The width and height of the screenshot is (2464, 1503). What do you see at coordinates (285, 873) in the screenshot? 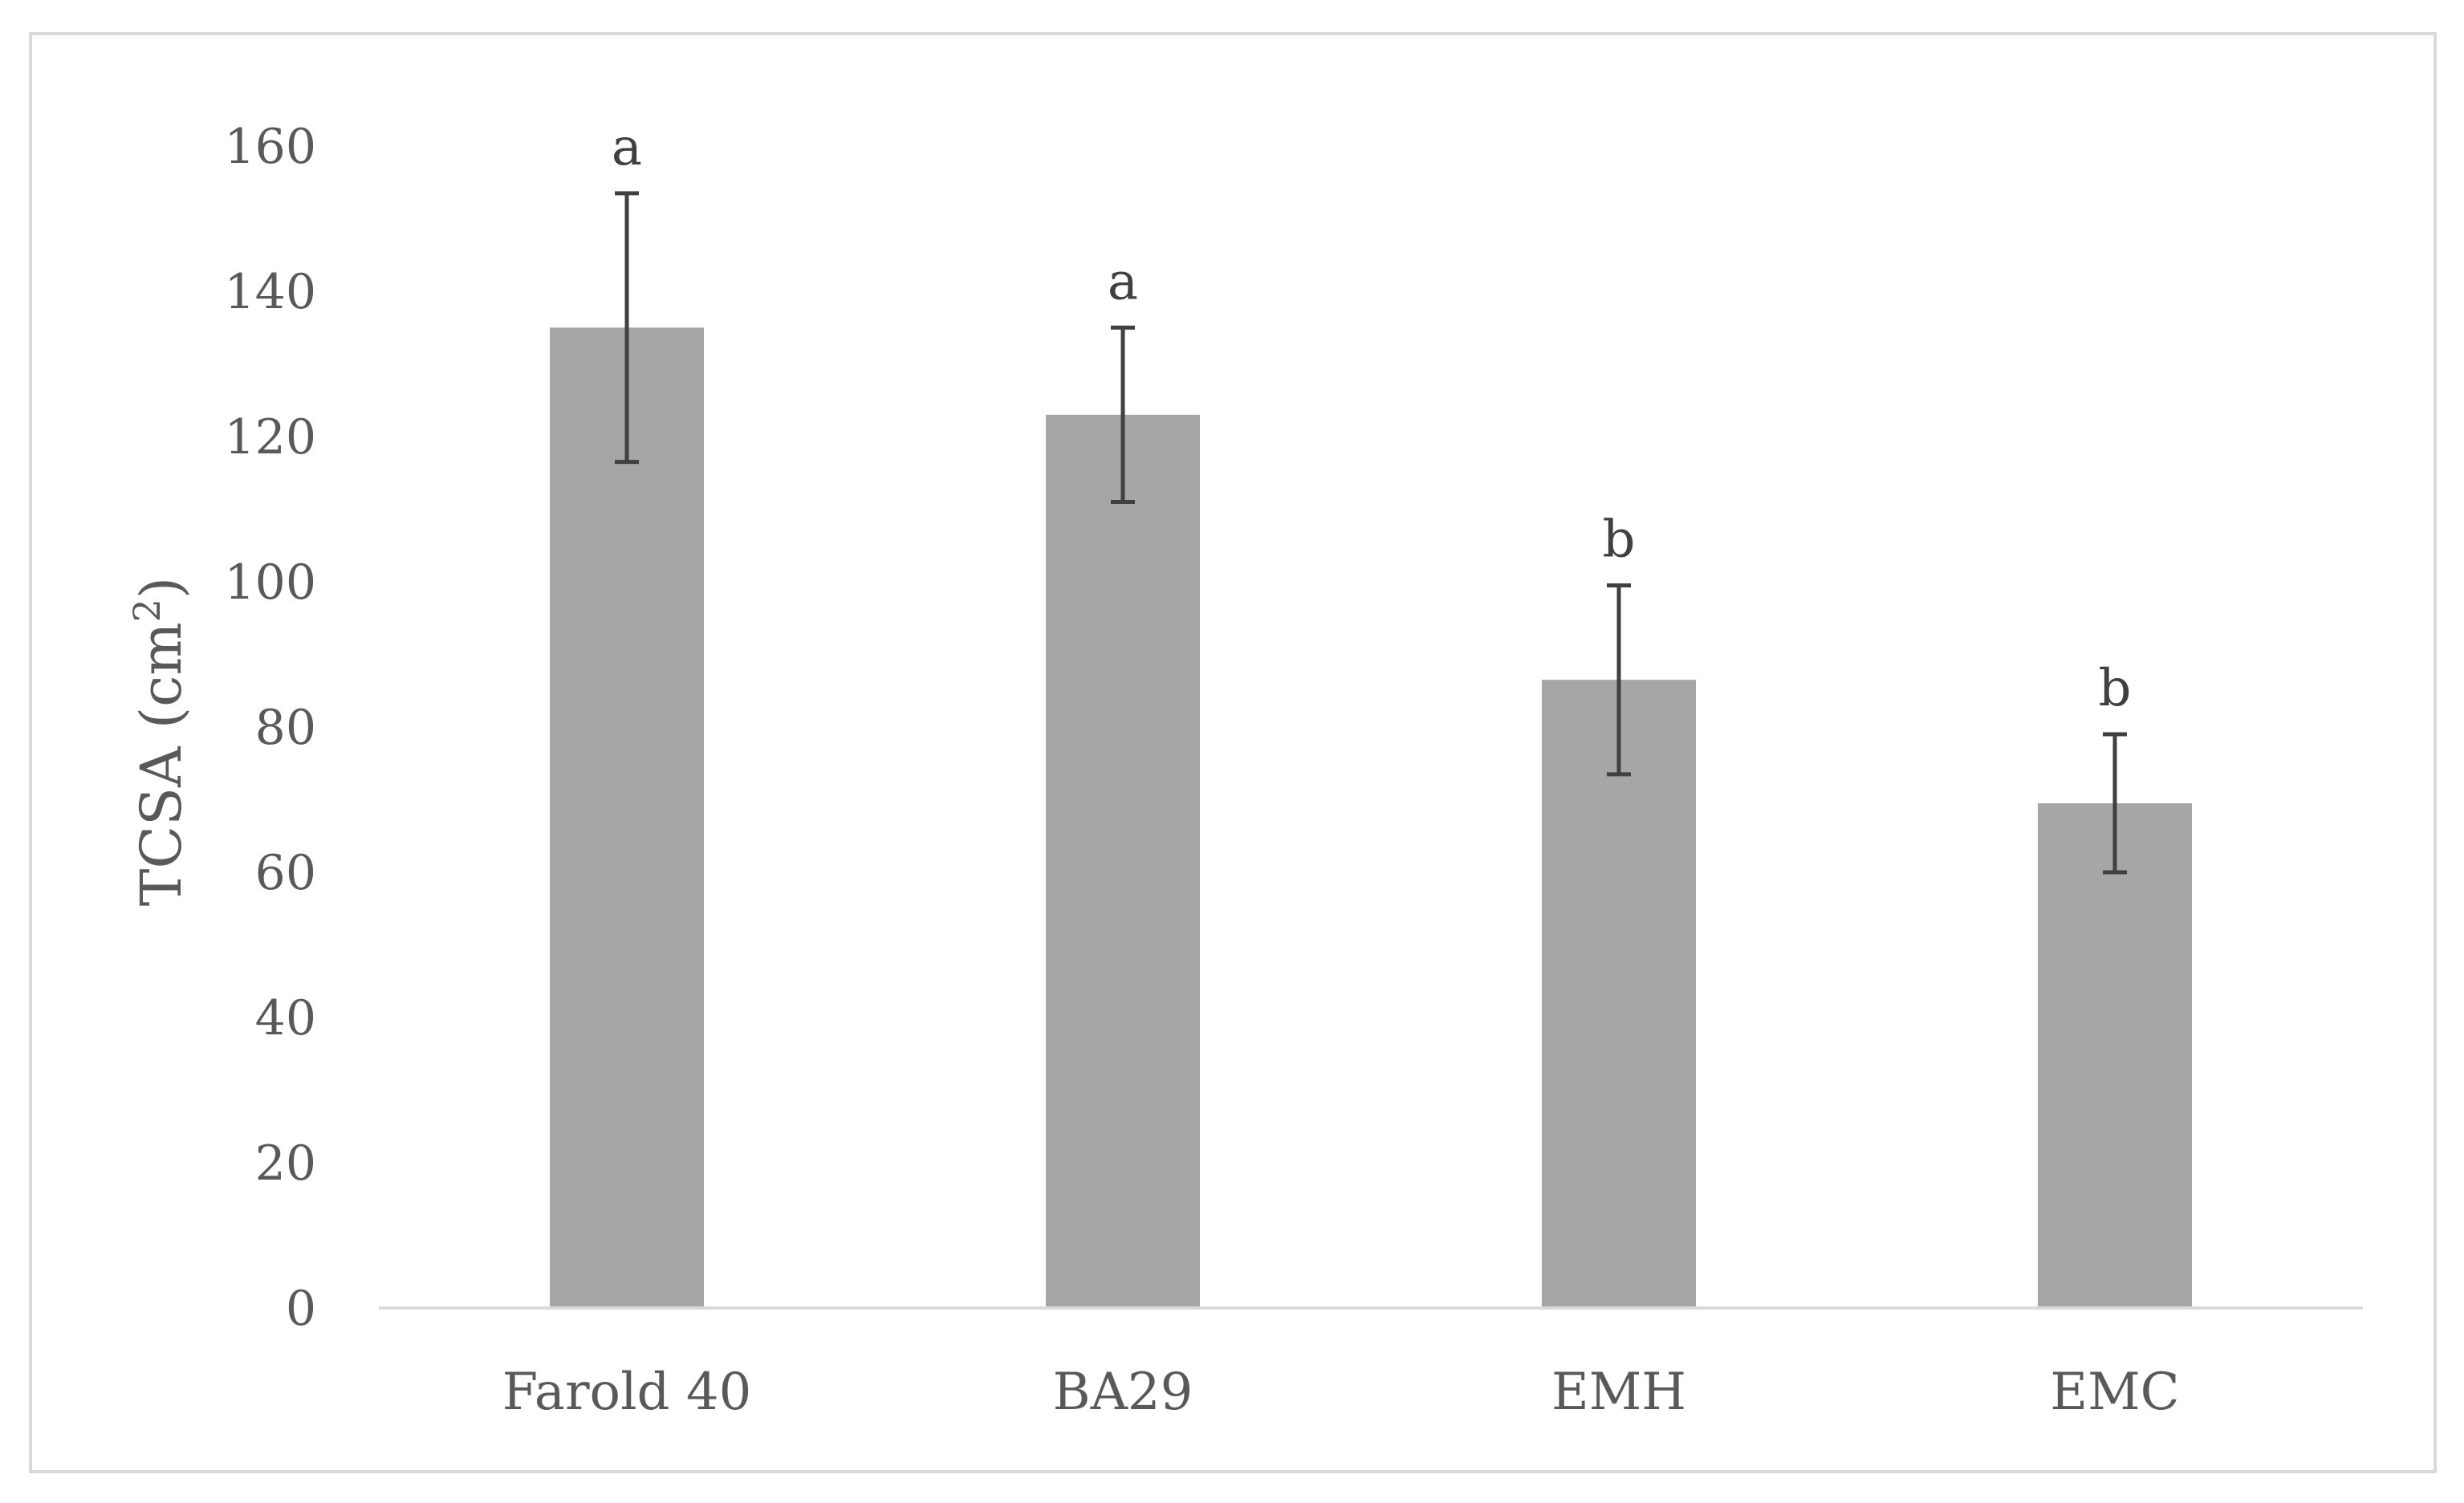
I see `y-tick-label: 60` at bounding box center [285, 873].